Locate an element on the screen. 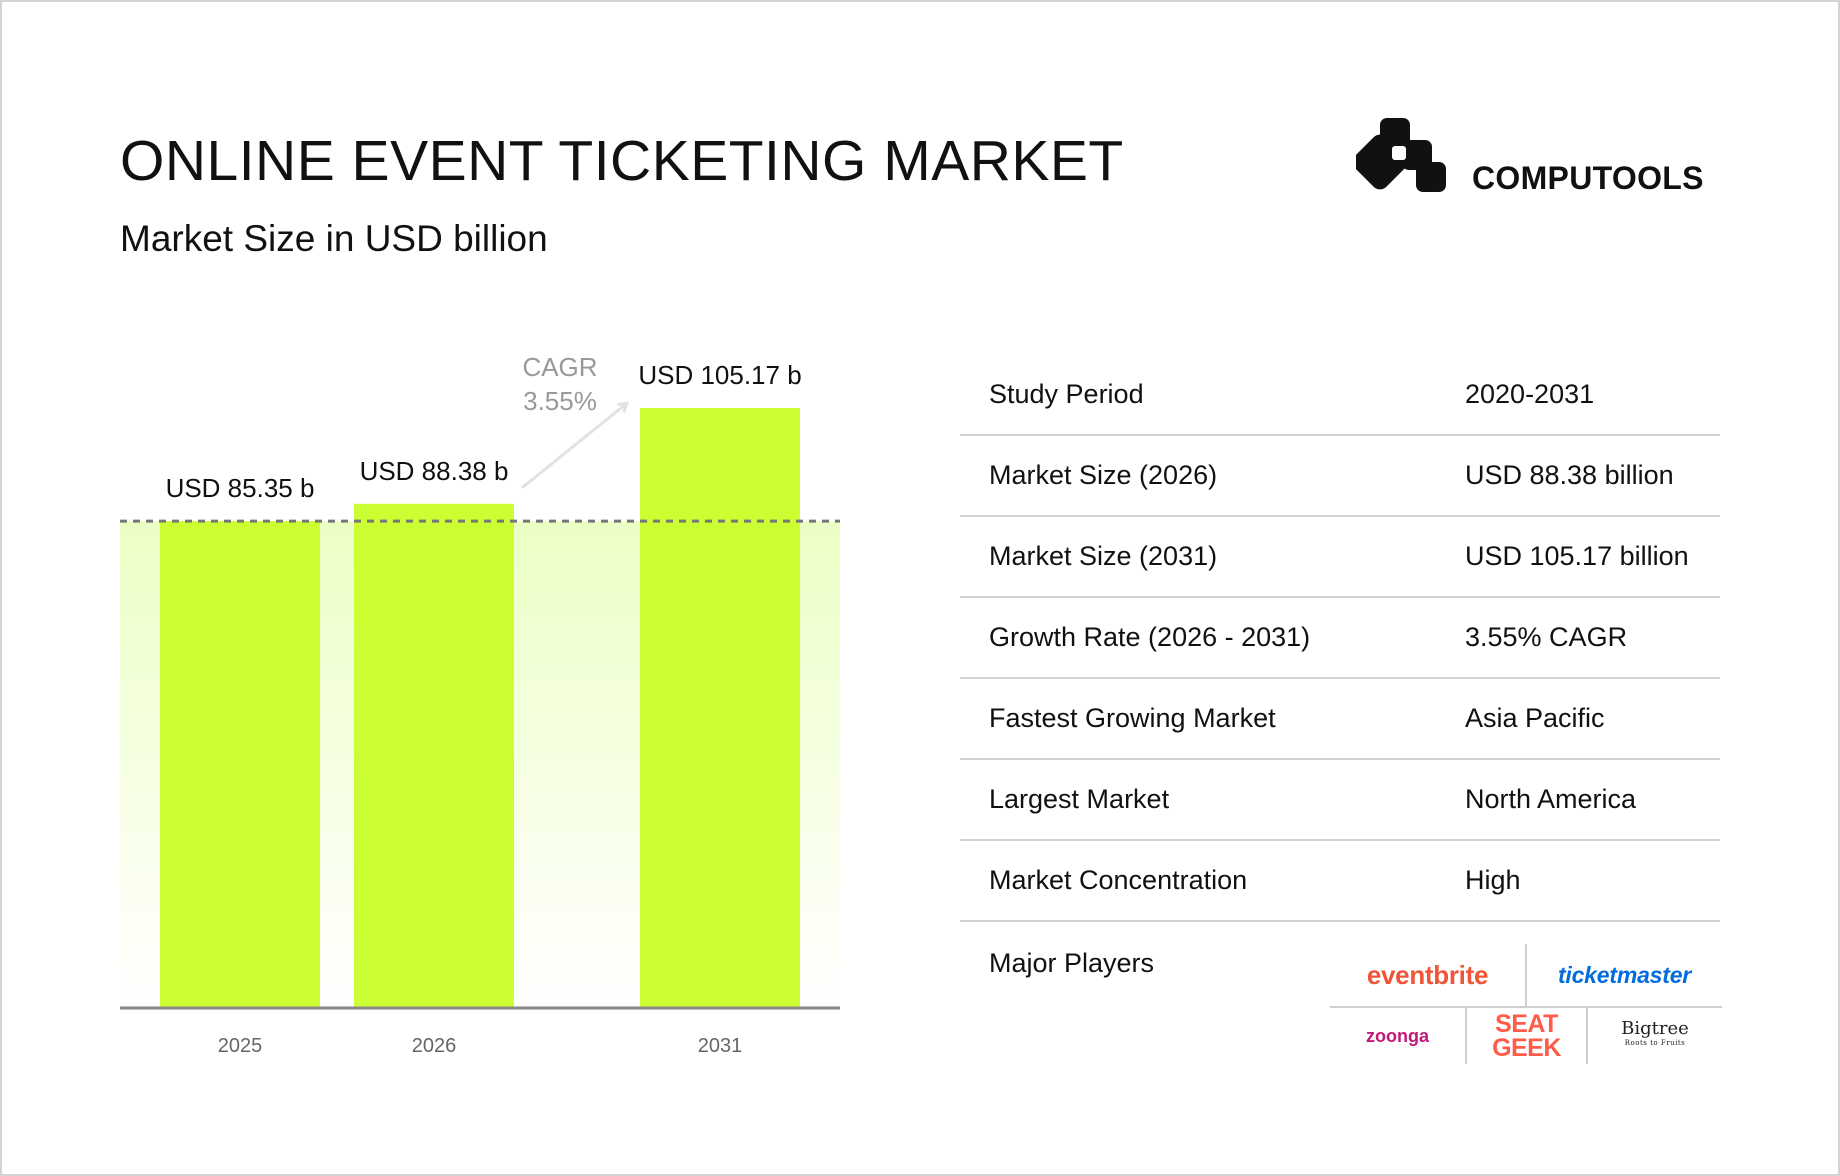  table-row: Market Size (2031) USD 105.17 billion is located at coordinates (1340, 557).